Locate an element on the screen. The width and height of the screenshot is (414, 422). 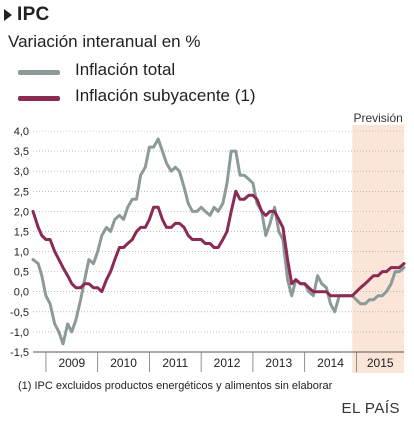
x-tick-label: 2013 is located at coordinates (278, 363).